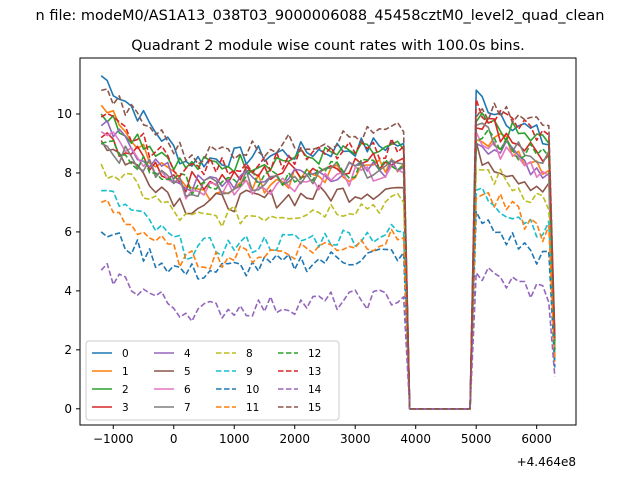 This screenshot has height=480, width=640. I want to click on y-axis: 0 2 4 6 8 10, so click(68, 261).